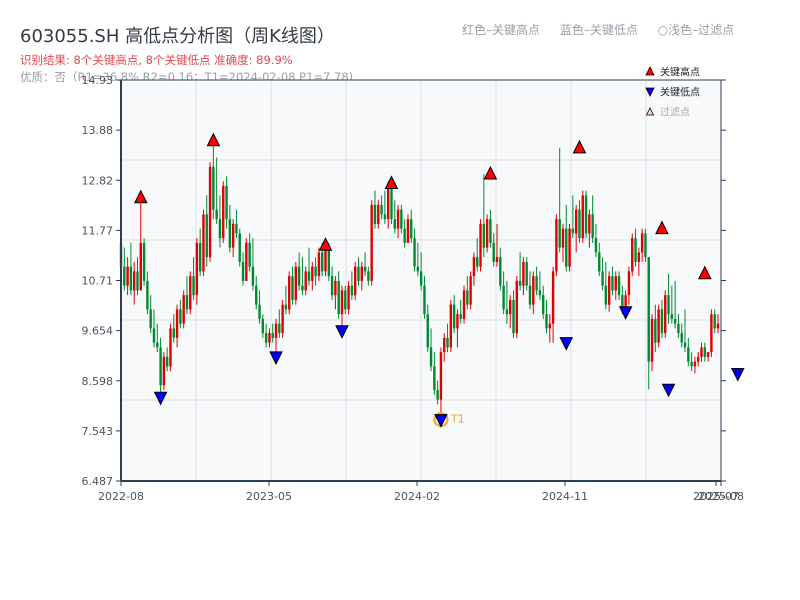 This screenshot has height=600, width=800. What do you see at coordinates (417, 496) in the screenshot?
I see `x-tick-label: 2024-02` at bounding box center [417, 496].